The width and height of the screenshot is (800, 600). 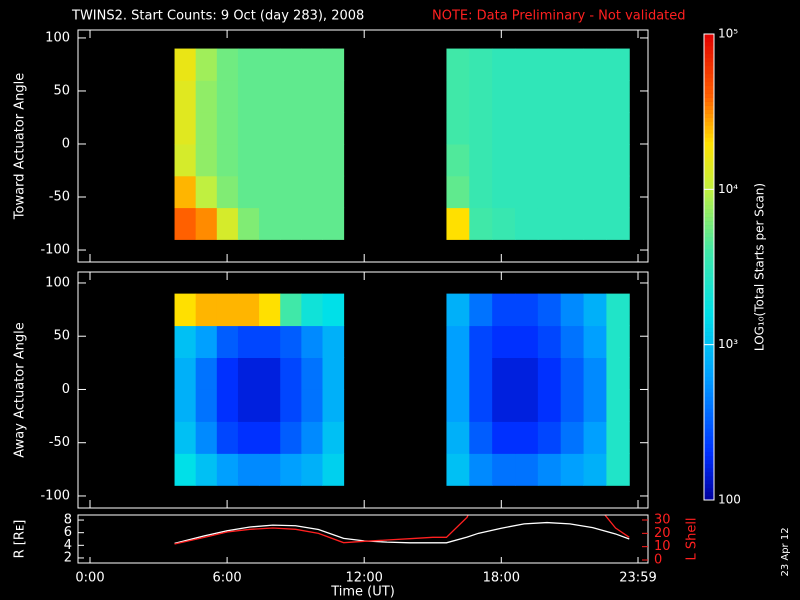 I want to click on side-date: 23 Apr 12, so click(x=785, y=551).